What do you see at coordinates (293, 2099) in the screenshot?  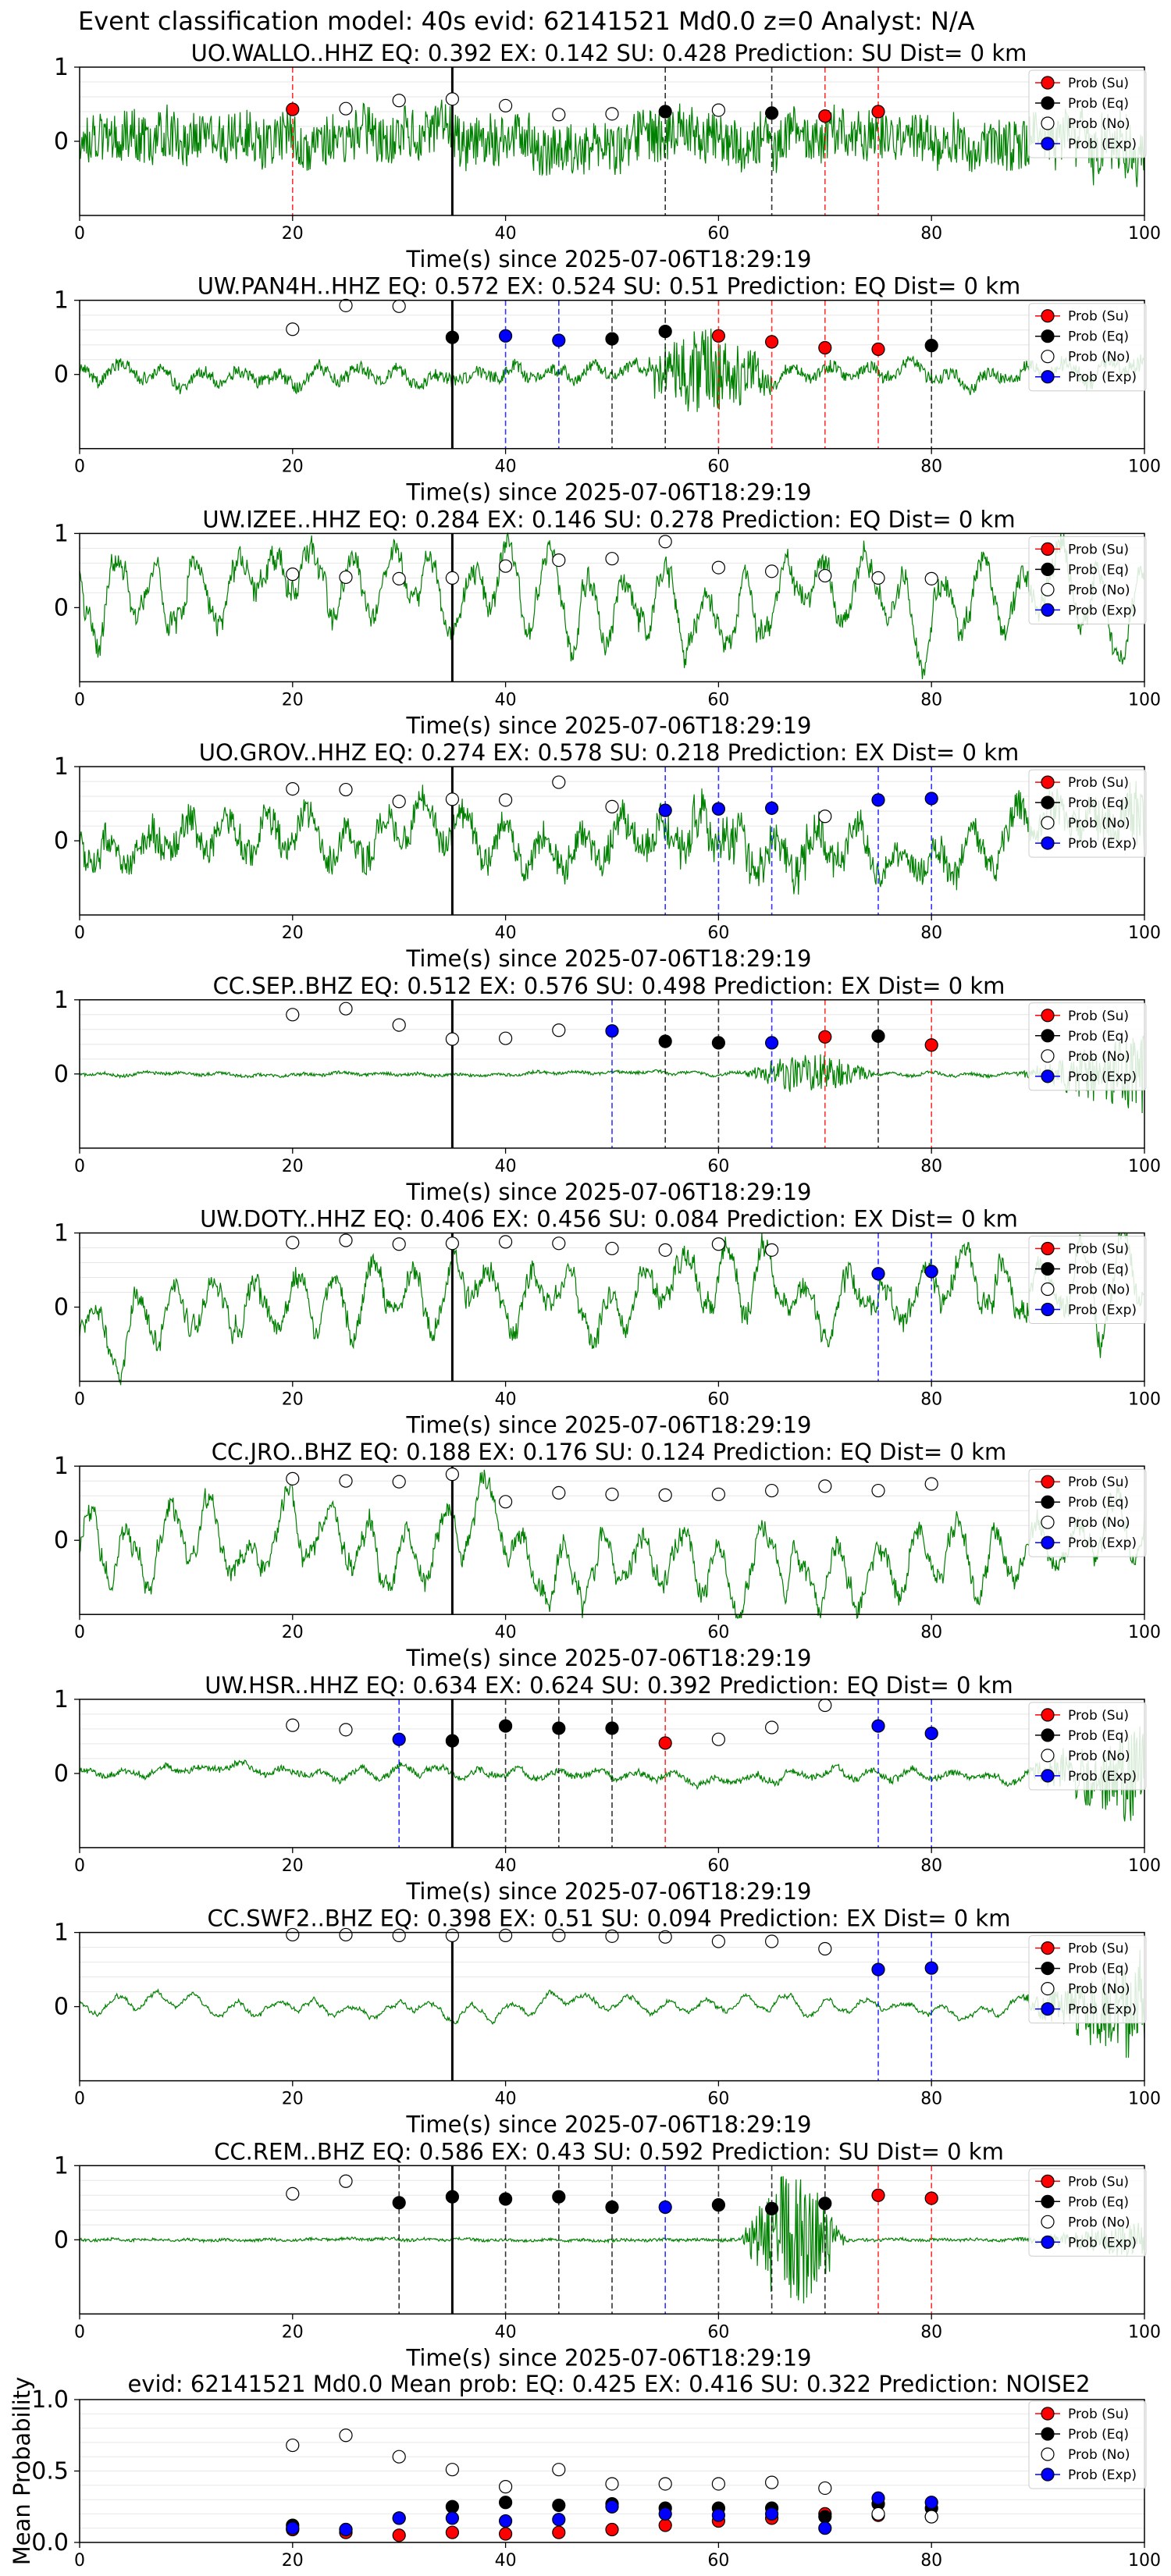 I see `station-axes-xtick-label: 20` at bounding box center [293, 2099].